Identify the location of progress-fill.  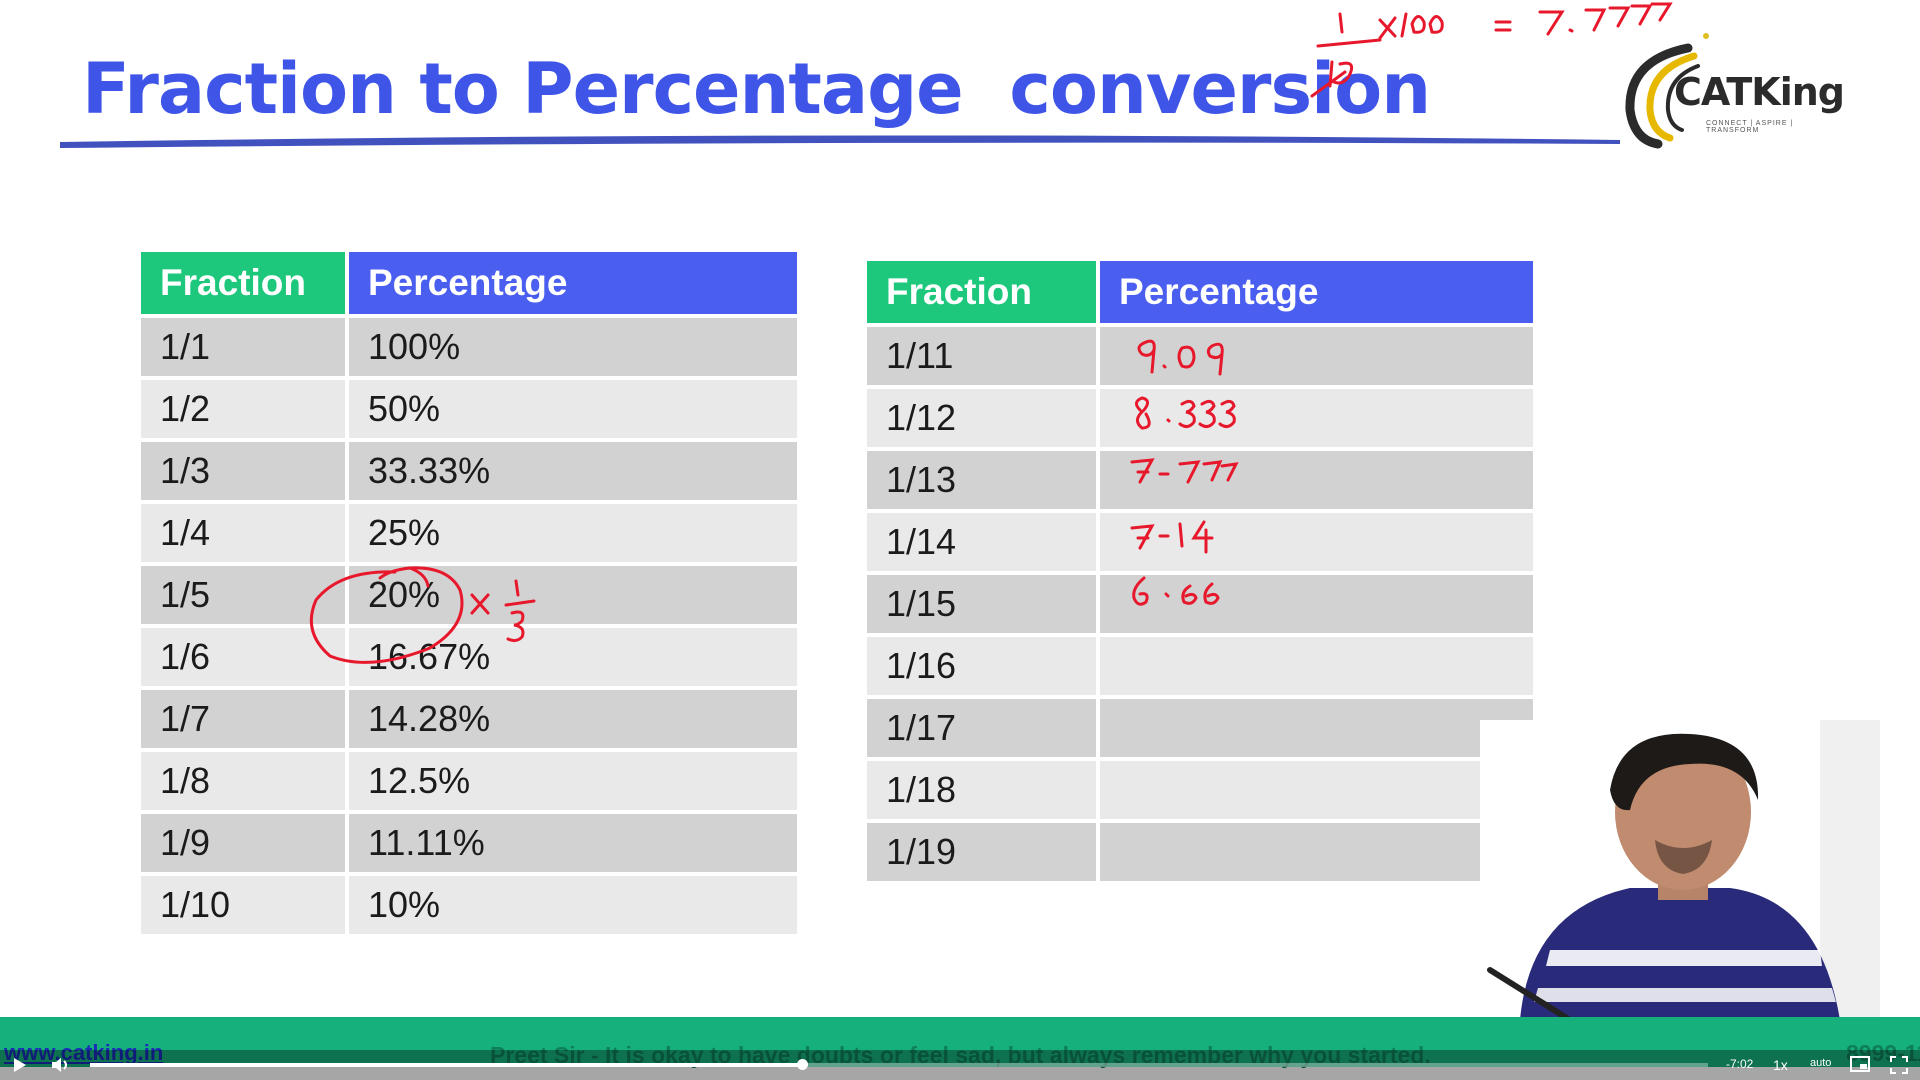
(446, 1065).